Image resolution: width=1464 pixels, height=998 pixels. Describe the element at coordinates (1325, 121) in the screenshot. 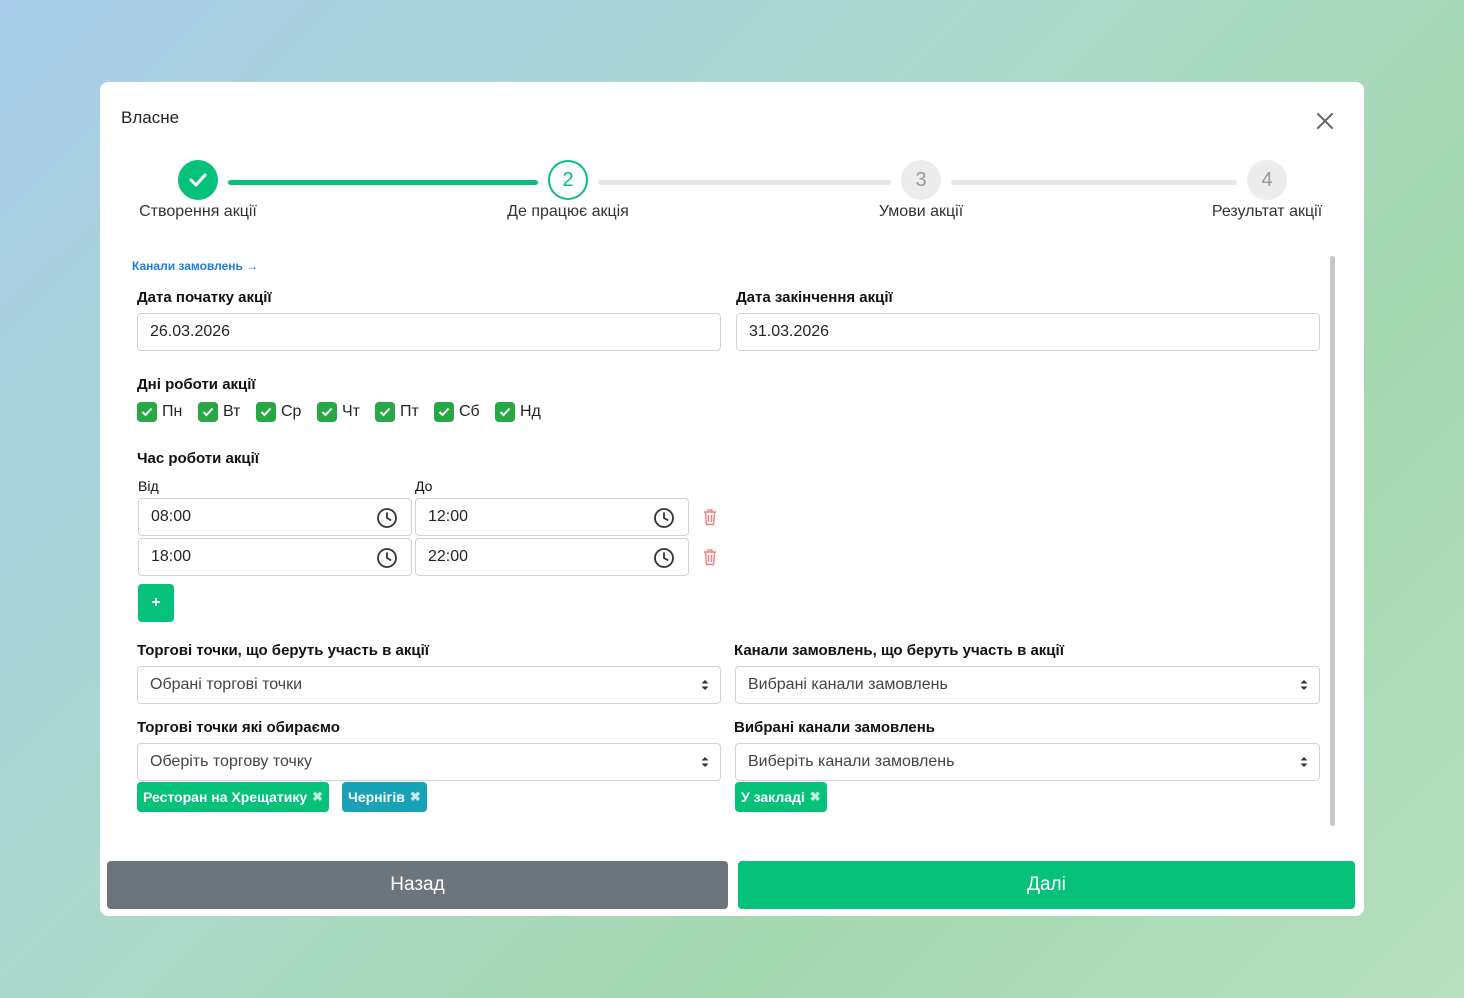

I see `close-icon` at that location.